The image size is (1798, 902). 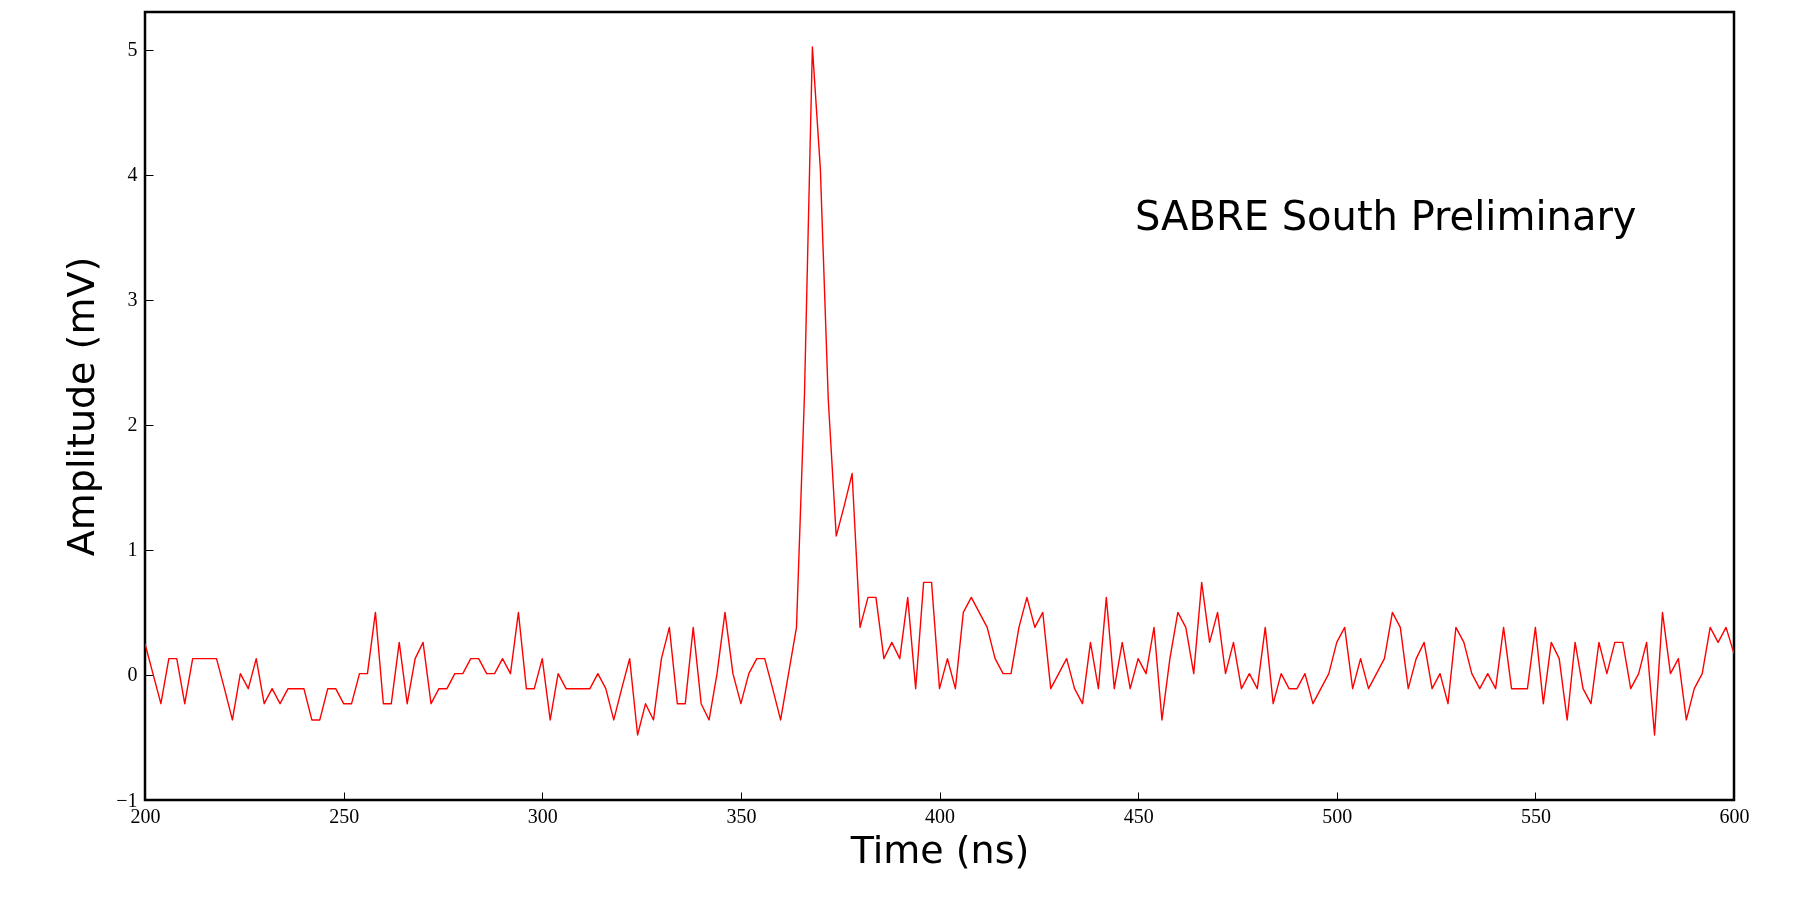 What do you see at coordinates (939, 849) in the screenshot?
I see `x-axis-title: Time (ns)` at bounding box center [939, 849].